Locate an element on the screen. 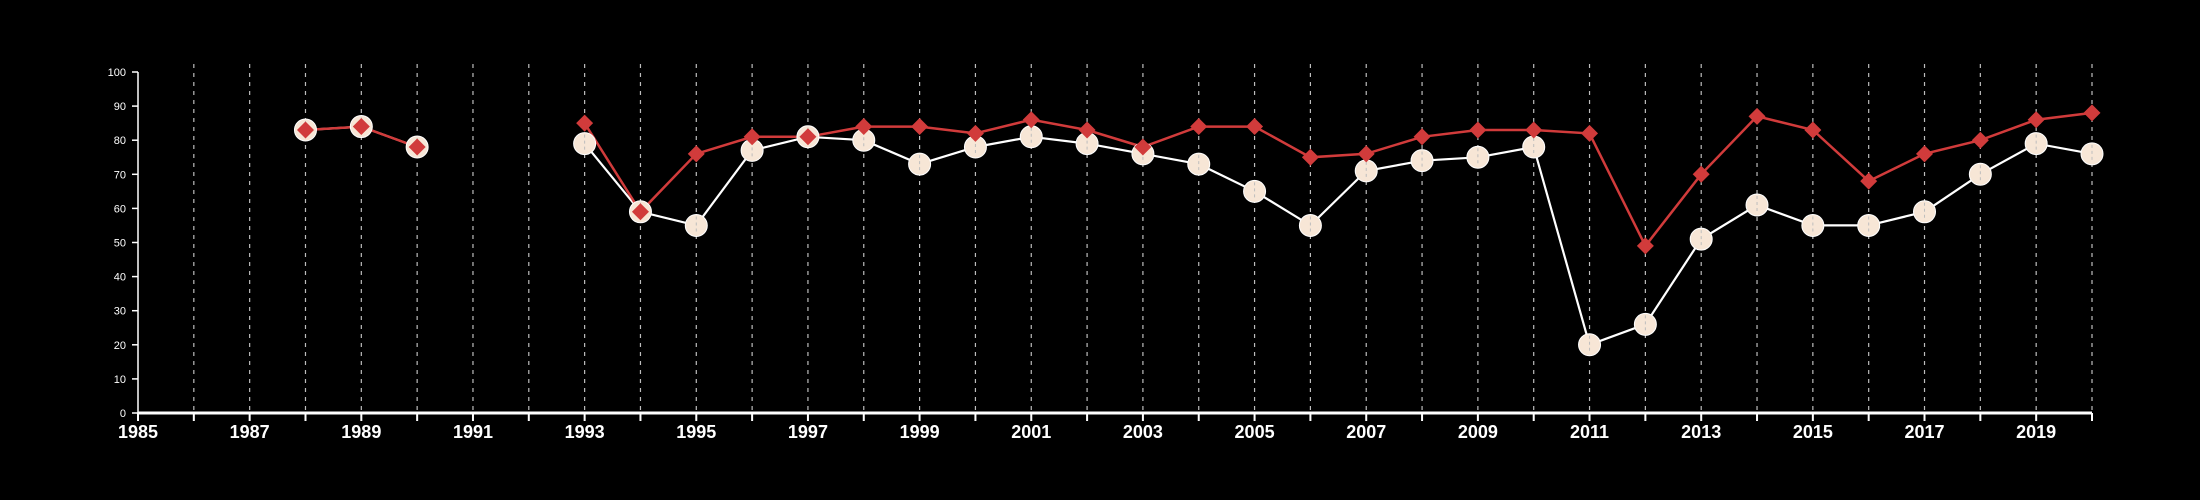 The height and width of the screenshot is (500, 2200). x-tick-label: 2017 is located at coordinates (1924, 432).